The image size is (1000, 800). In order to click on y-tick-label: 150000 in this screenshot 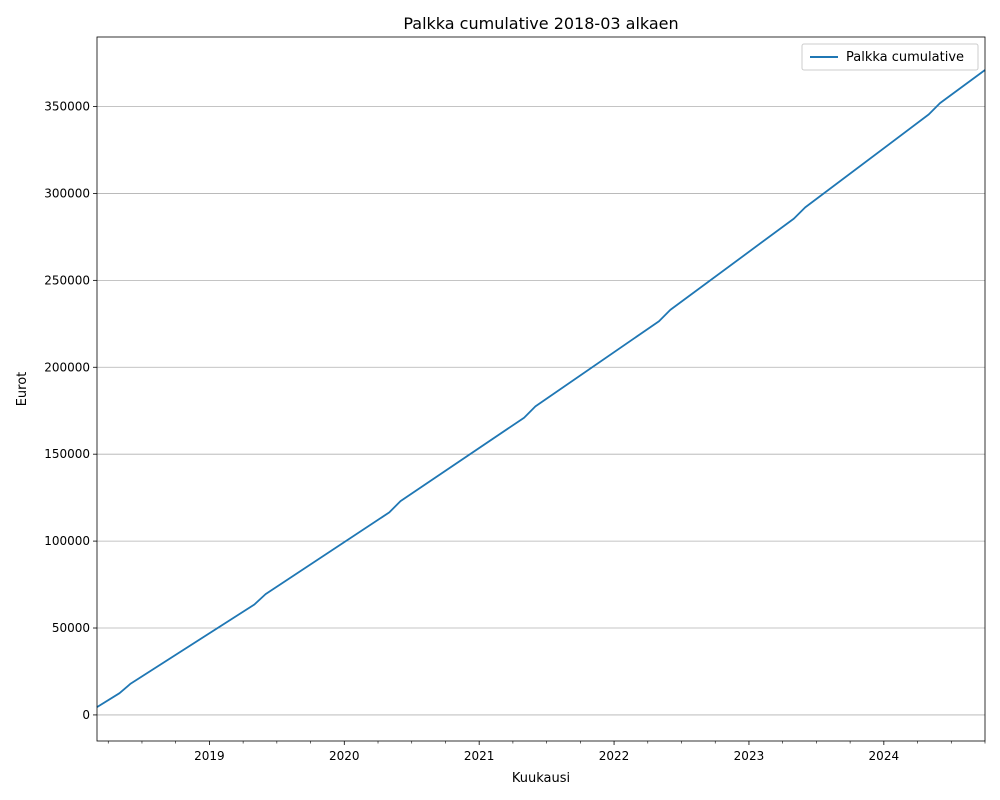, I will do `click(67, 454)`.